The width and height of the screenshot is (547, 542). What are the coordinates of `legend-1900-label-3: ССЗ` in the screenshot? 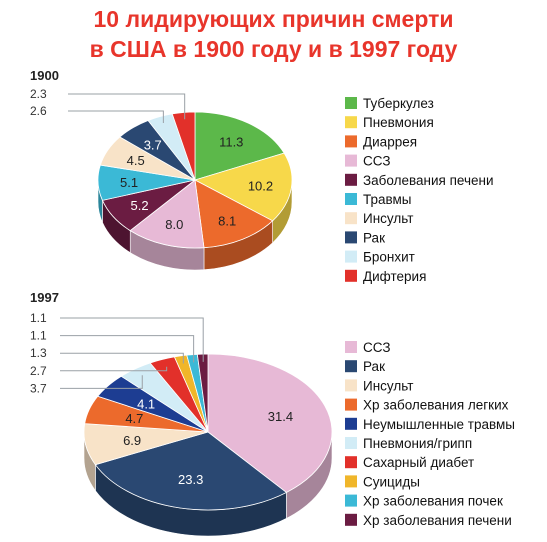 It's located at (377, 161).